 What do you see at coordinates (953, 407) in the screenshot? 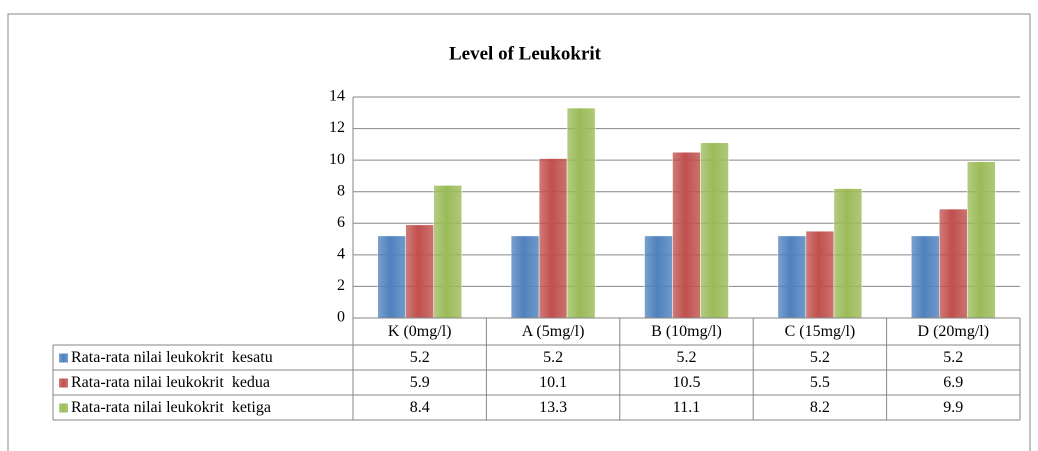
I see `table-value: 9.9` at bounding box center [953, 407].